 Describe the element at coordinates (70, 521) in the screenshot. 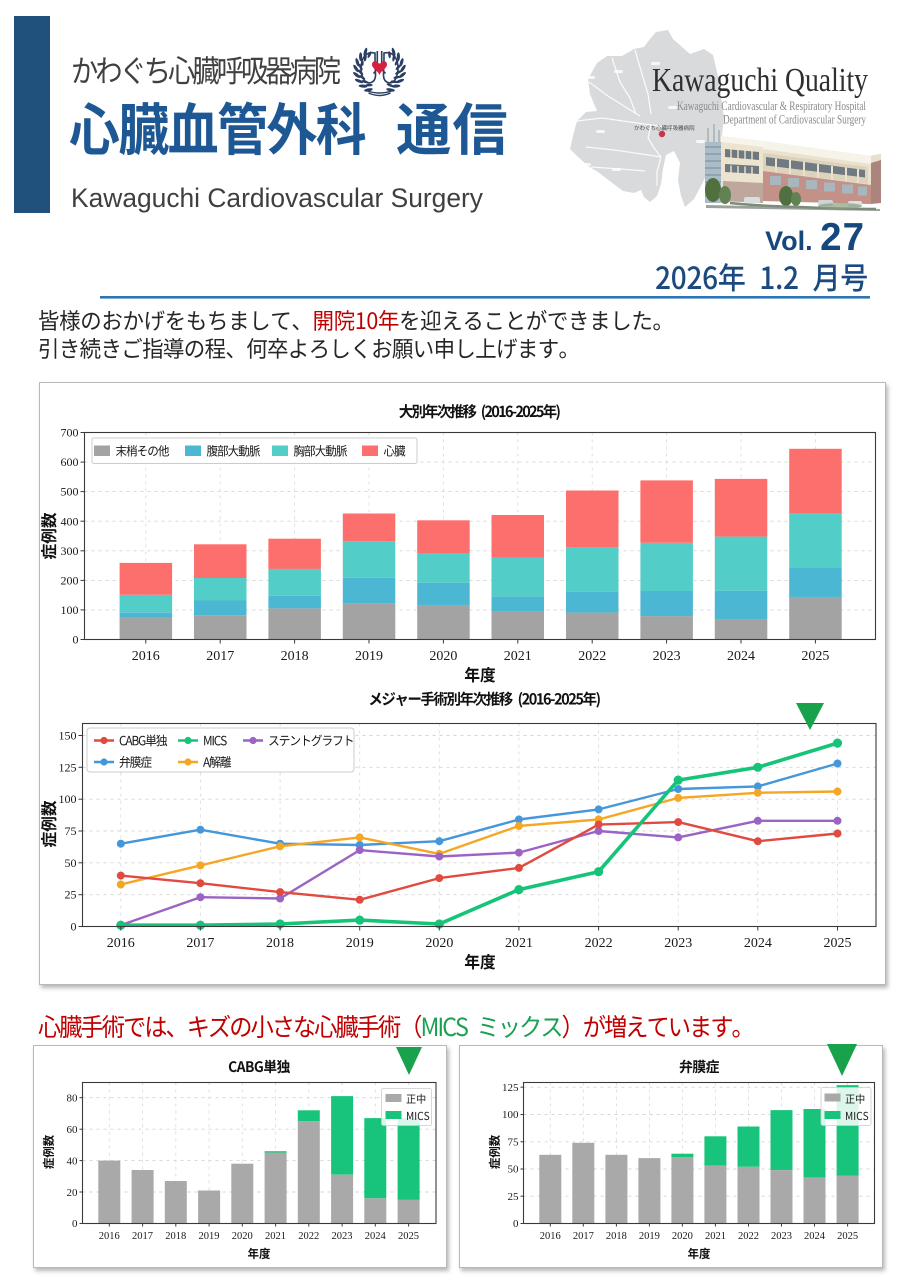

I see `svg-text: 400` at that location.